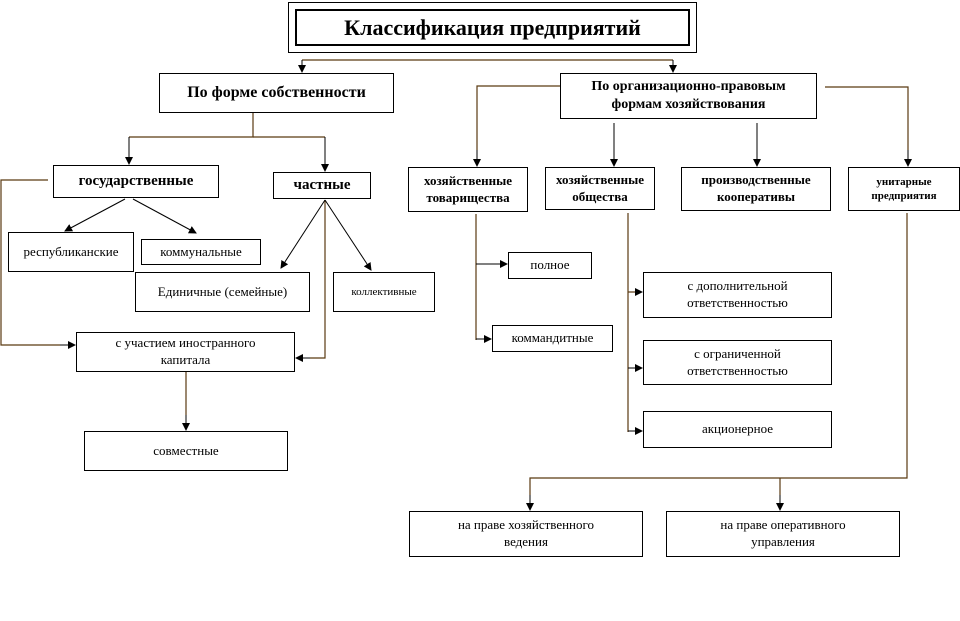  What do you see at coordinates (550, 265) in the screenshot?
I see `full-partnership-node: полное` at bounding box center [550, 265].